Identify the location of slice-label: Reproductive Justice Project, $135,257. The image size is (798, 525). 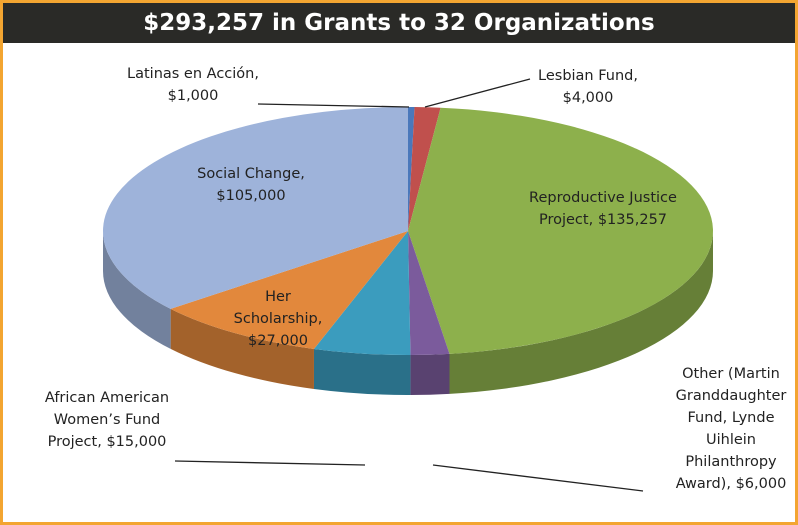
(603, 209).